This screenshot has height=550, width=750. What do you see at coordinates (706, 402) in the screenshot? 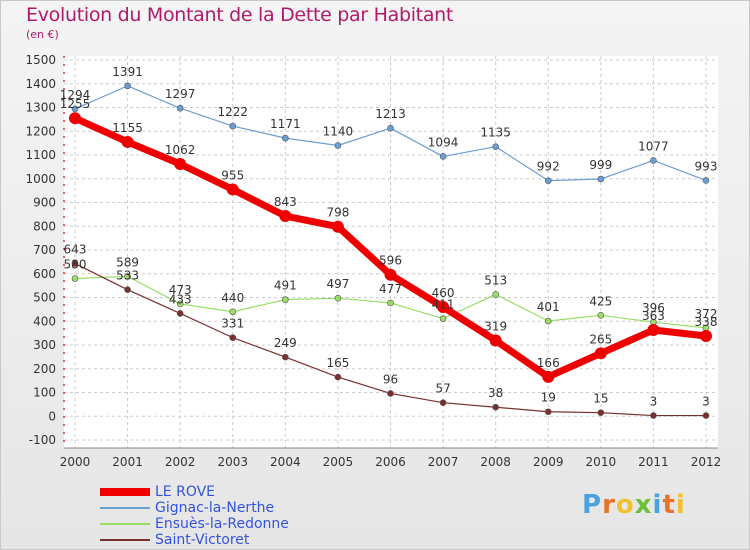
I see `data-label: 3` at bounding box center [706, 402].